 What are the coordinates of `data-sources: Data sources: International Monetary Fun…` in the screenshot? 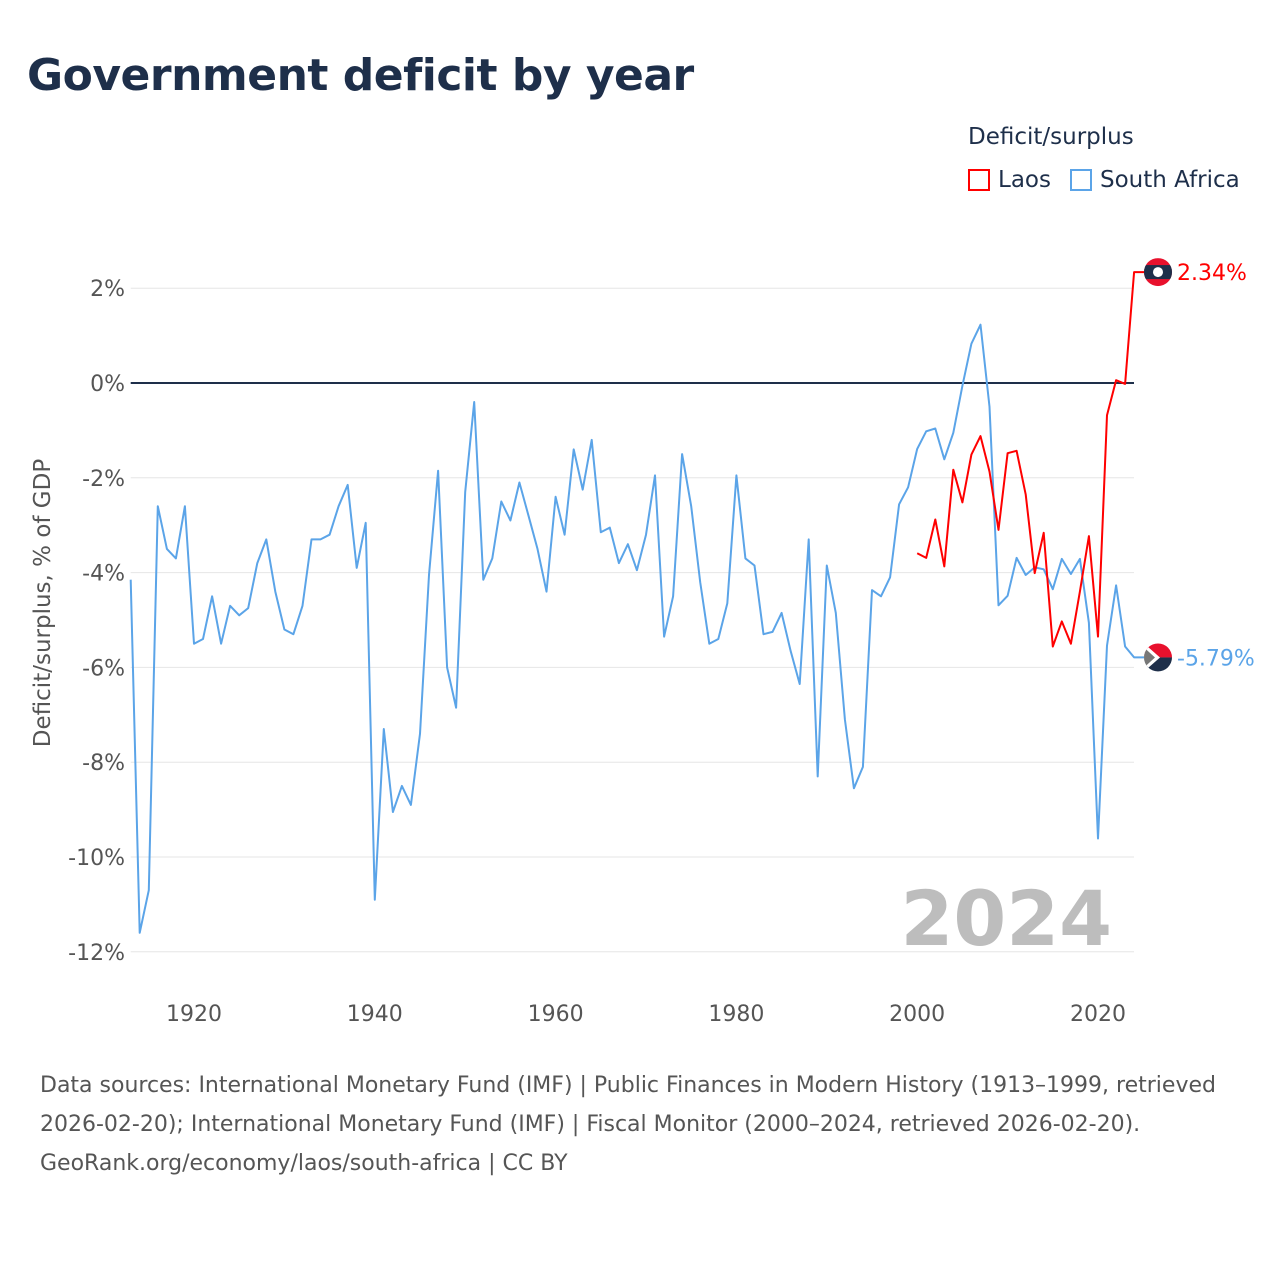 It's located at (628, 1105).